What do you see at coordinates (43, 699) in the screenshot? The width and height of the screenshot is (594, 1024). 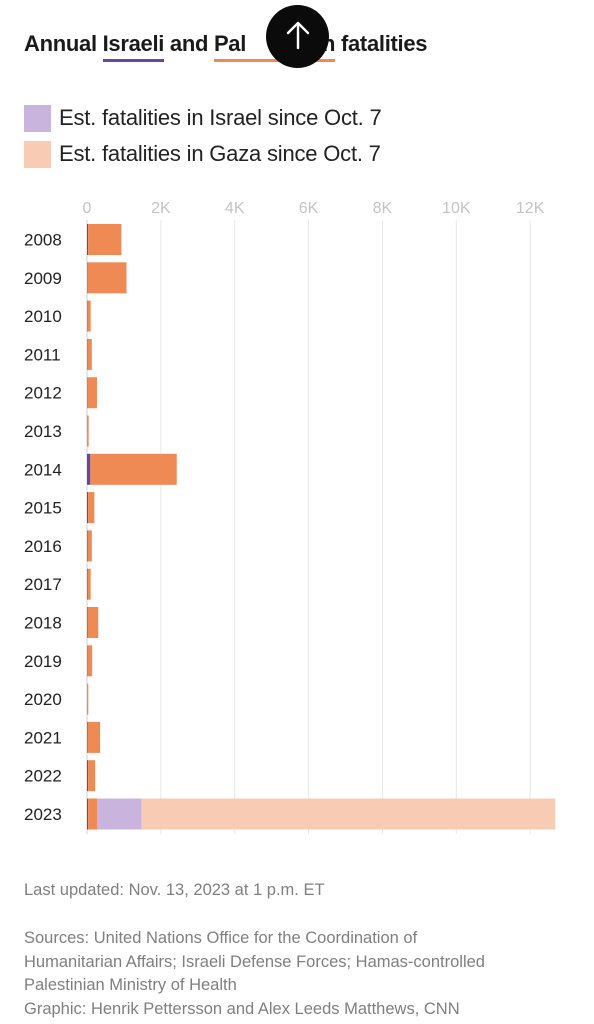 I see `y-tick-label: 2020` at bounding box center [43, 699].